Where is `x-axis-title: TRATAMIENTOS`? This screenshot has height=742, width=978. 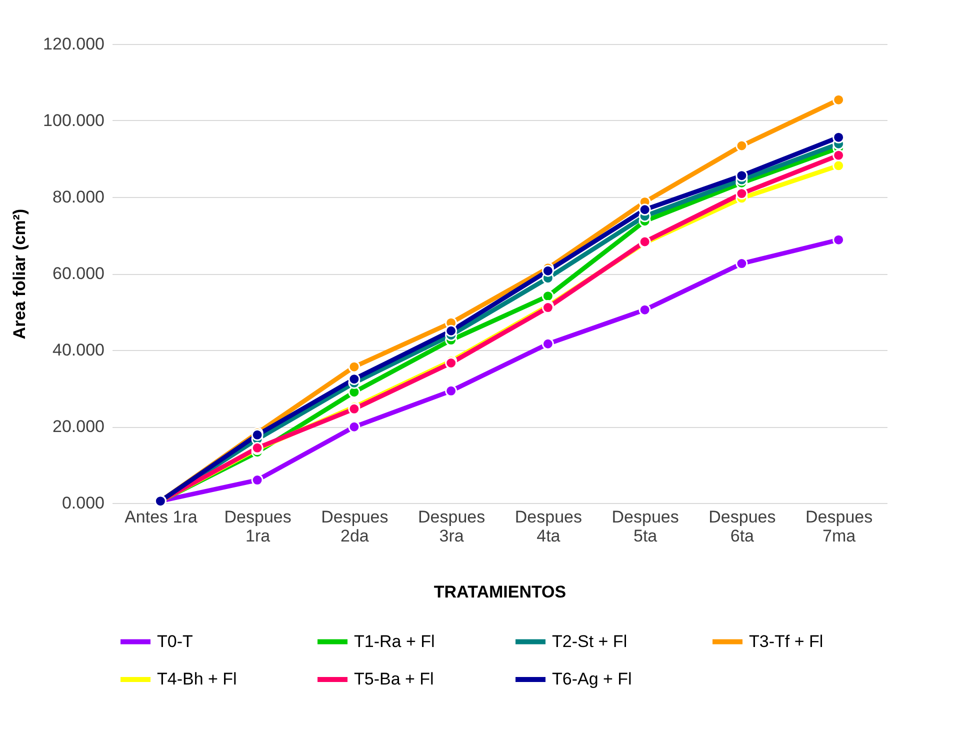 x-axis-title: TRATAMIENTOS is located at coordinates (500, 592).